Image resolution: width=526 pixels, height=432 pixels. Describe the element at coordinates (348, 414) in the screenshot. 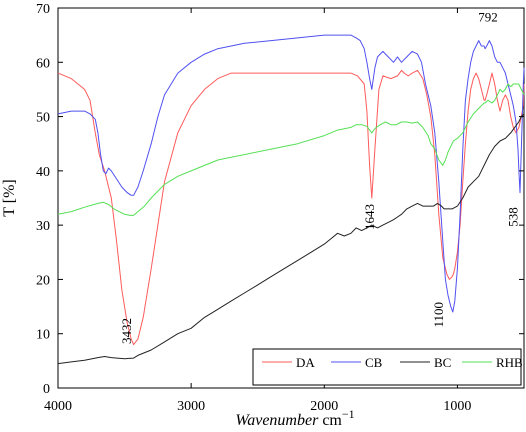

I see `x-axis-title-exponent: −1` at that location.